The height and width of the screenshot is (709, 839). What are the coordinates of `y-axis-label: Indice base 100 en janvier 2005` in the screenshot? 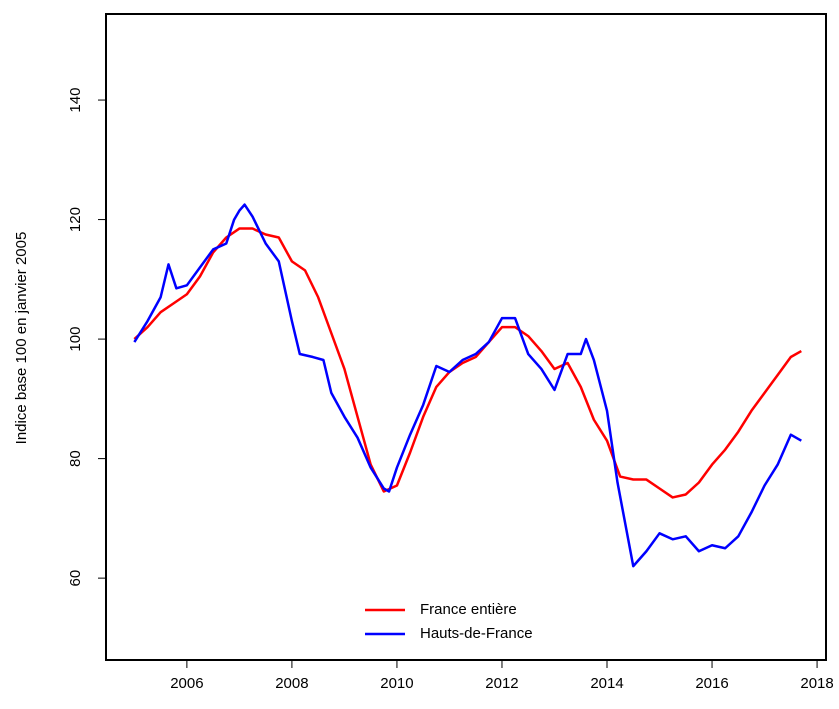 It's located at (21, 338).